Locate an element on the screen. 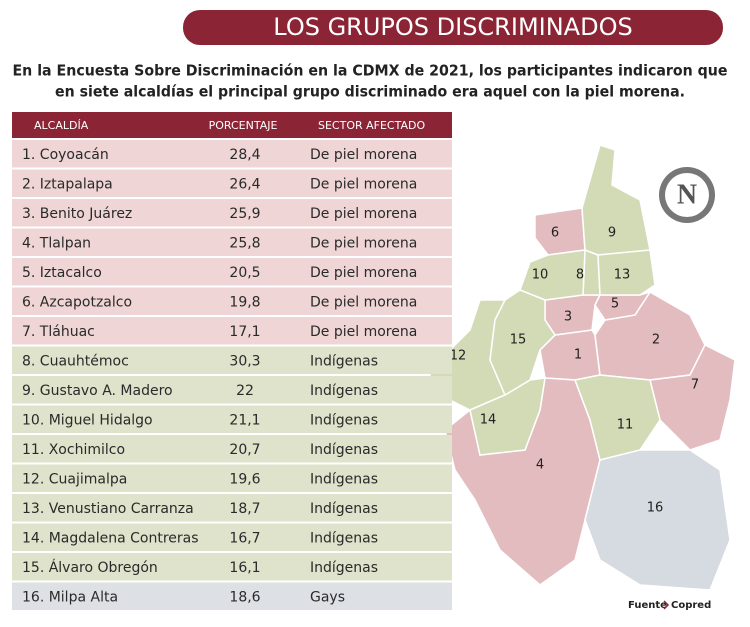 Image resolution: width=750 pixels, height=627 pixels. percent: 25,8 is located at coordinates (244, 243).